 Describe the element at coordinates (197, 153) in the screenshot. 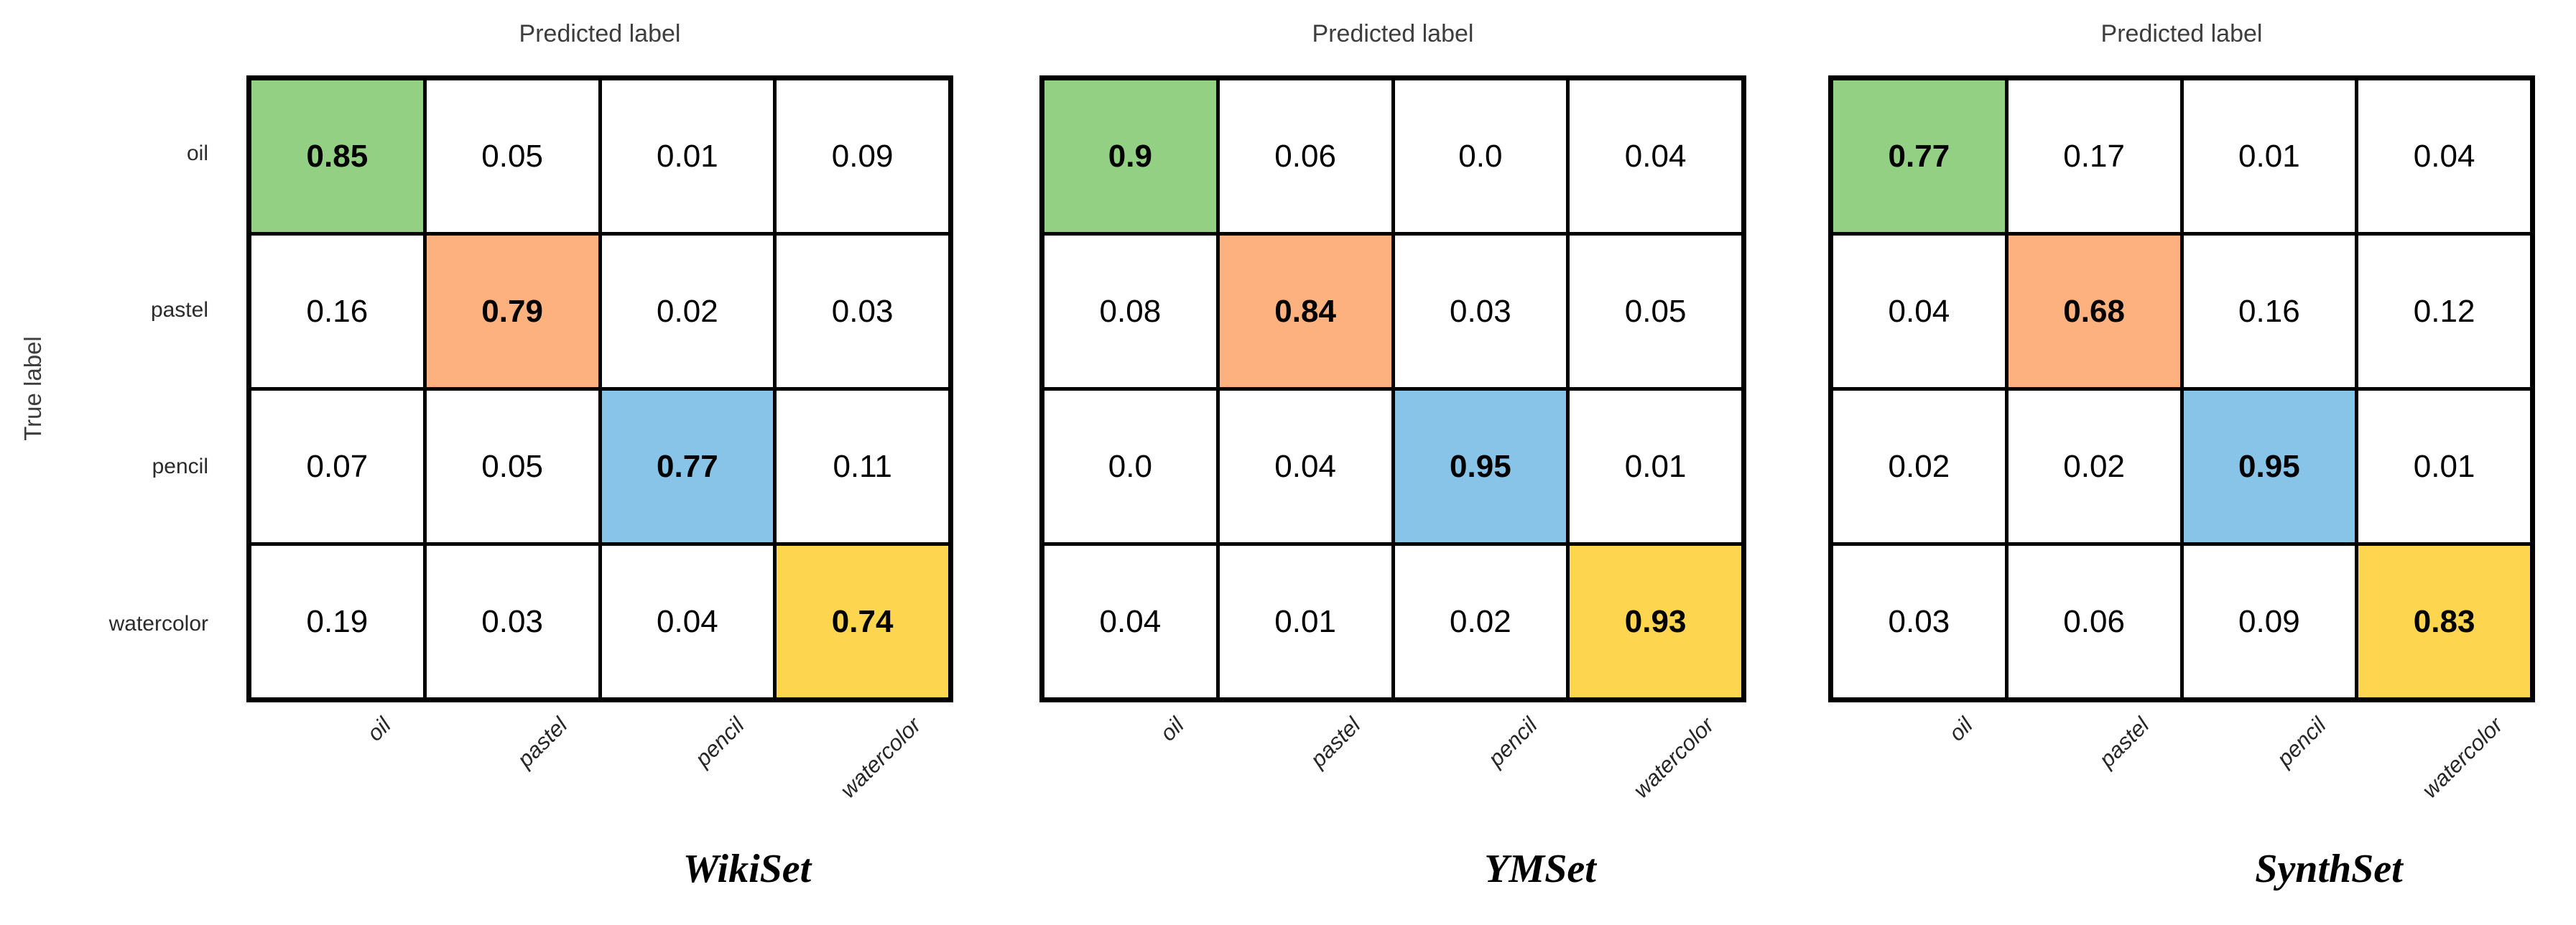

I see `row-label-oil: oil` at that location.